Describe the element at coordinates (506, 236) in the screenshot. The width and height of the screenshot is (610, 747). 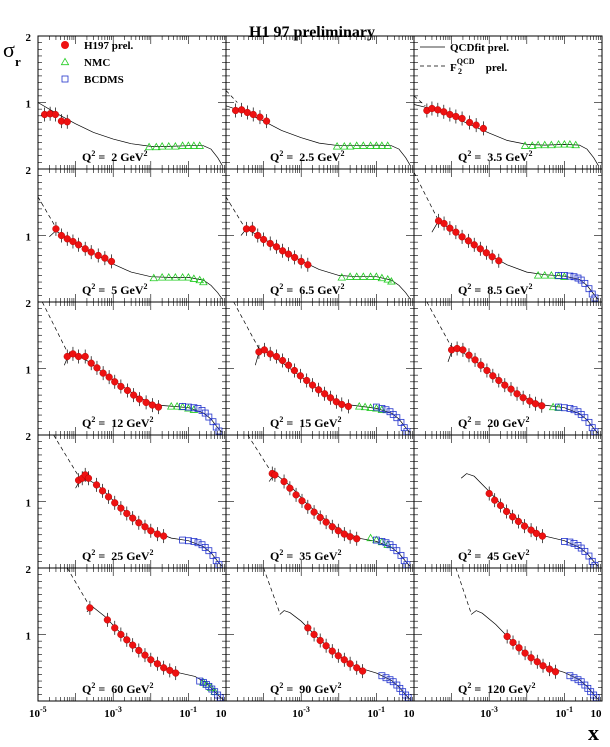
I see `panel-curves-q2-8.5` at that location.